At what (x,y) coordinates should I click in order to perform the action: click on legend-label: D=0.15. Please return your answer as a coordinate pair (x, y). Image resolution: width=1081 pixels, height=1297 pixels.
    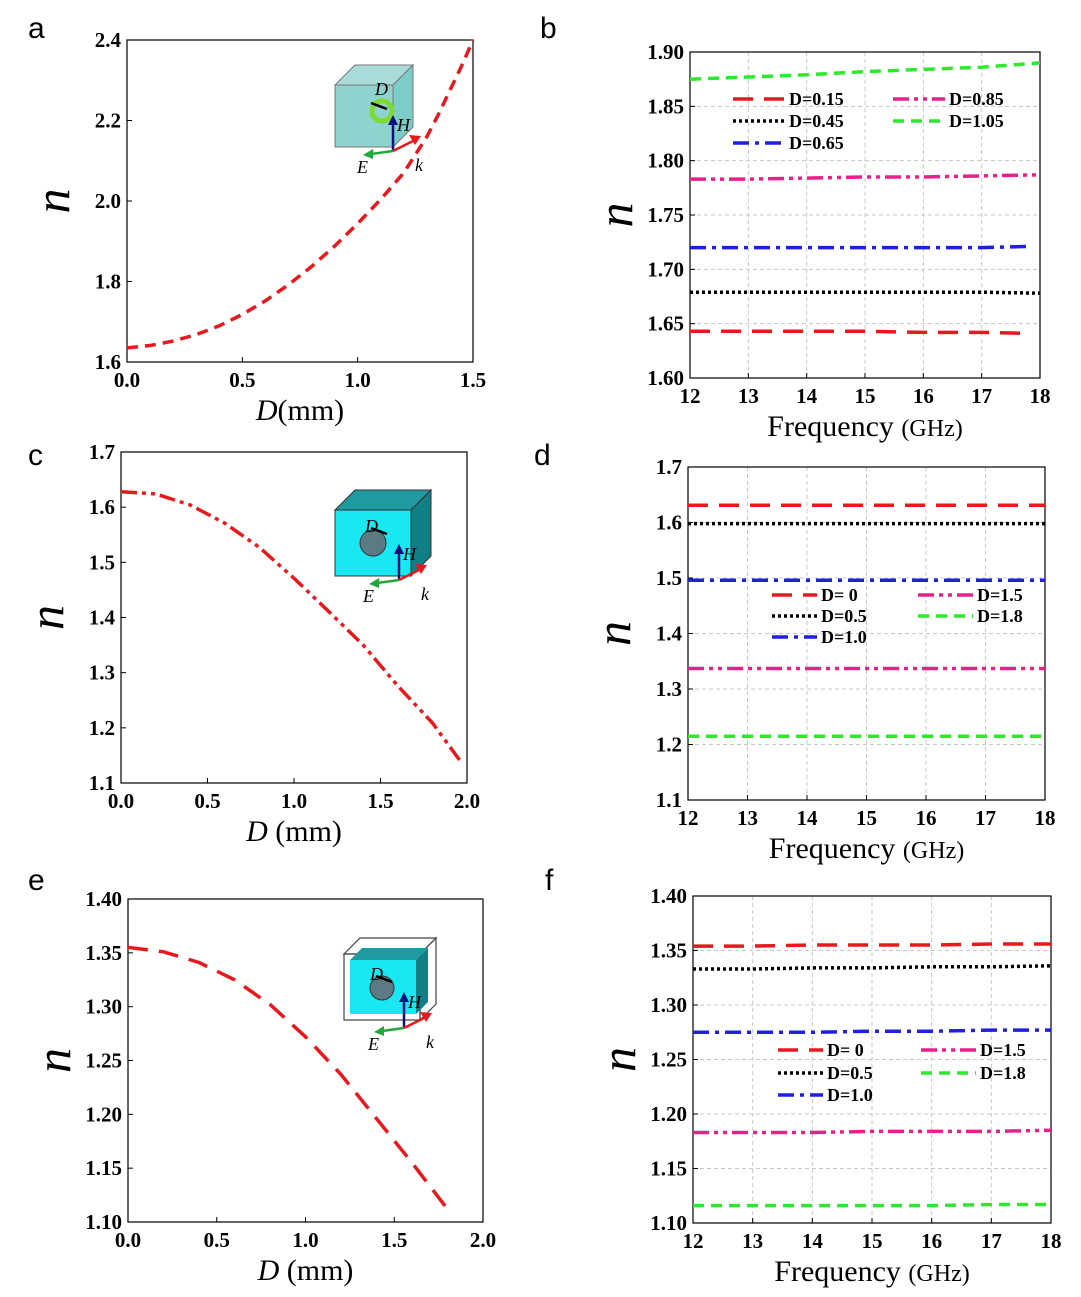
    Looking at the image, I should click on (816, 99).